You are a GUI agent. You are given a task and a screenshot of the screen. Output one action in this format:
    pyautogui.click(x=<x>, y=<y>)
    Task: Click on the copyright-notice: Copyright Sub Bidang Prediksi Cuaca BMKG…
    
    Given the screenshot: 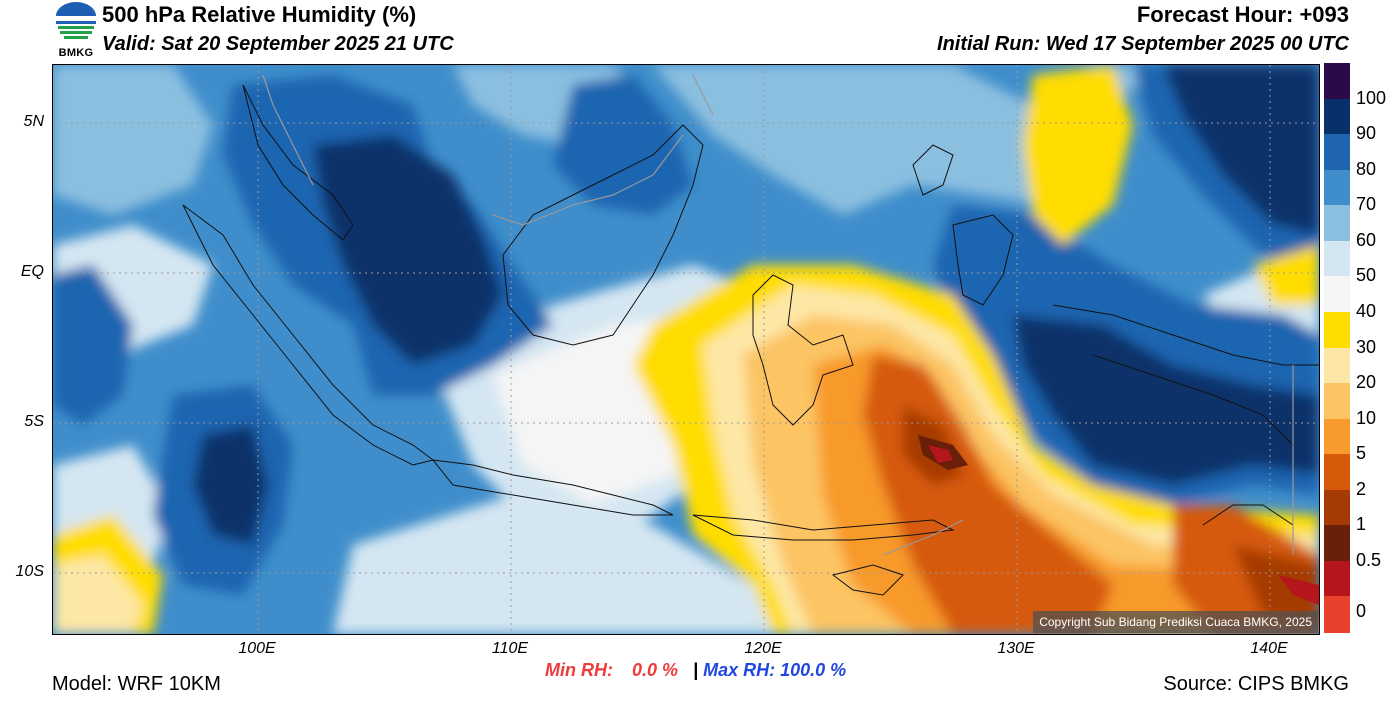 What is the action you would take?
    pyautogui.click(x=1175, y=622)
    